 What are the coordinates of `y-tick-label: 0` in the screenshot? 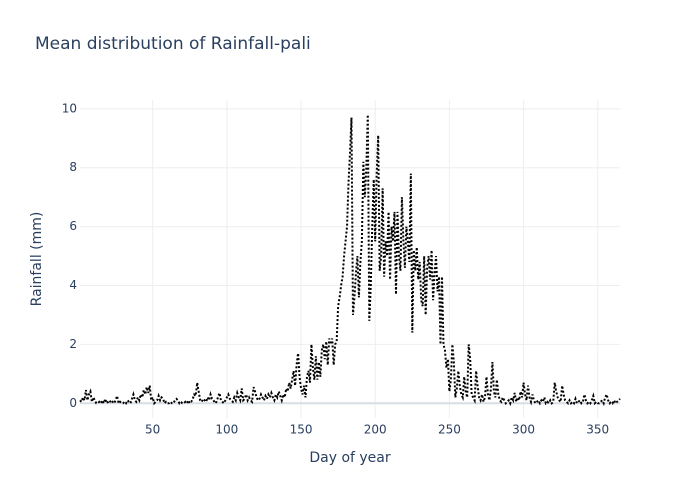 It's located at (73, 403).